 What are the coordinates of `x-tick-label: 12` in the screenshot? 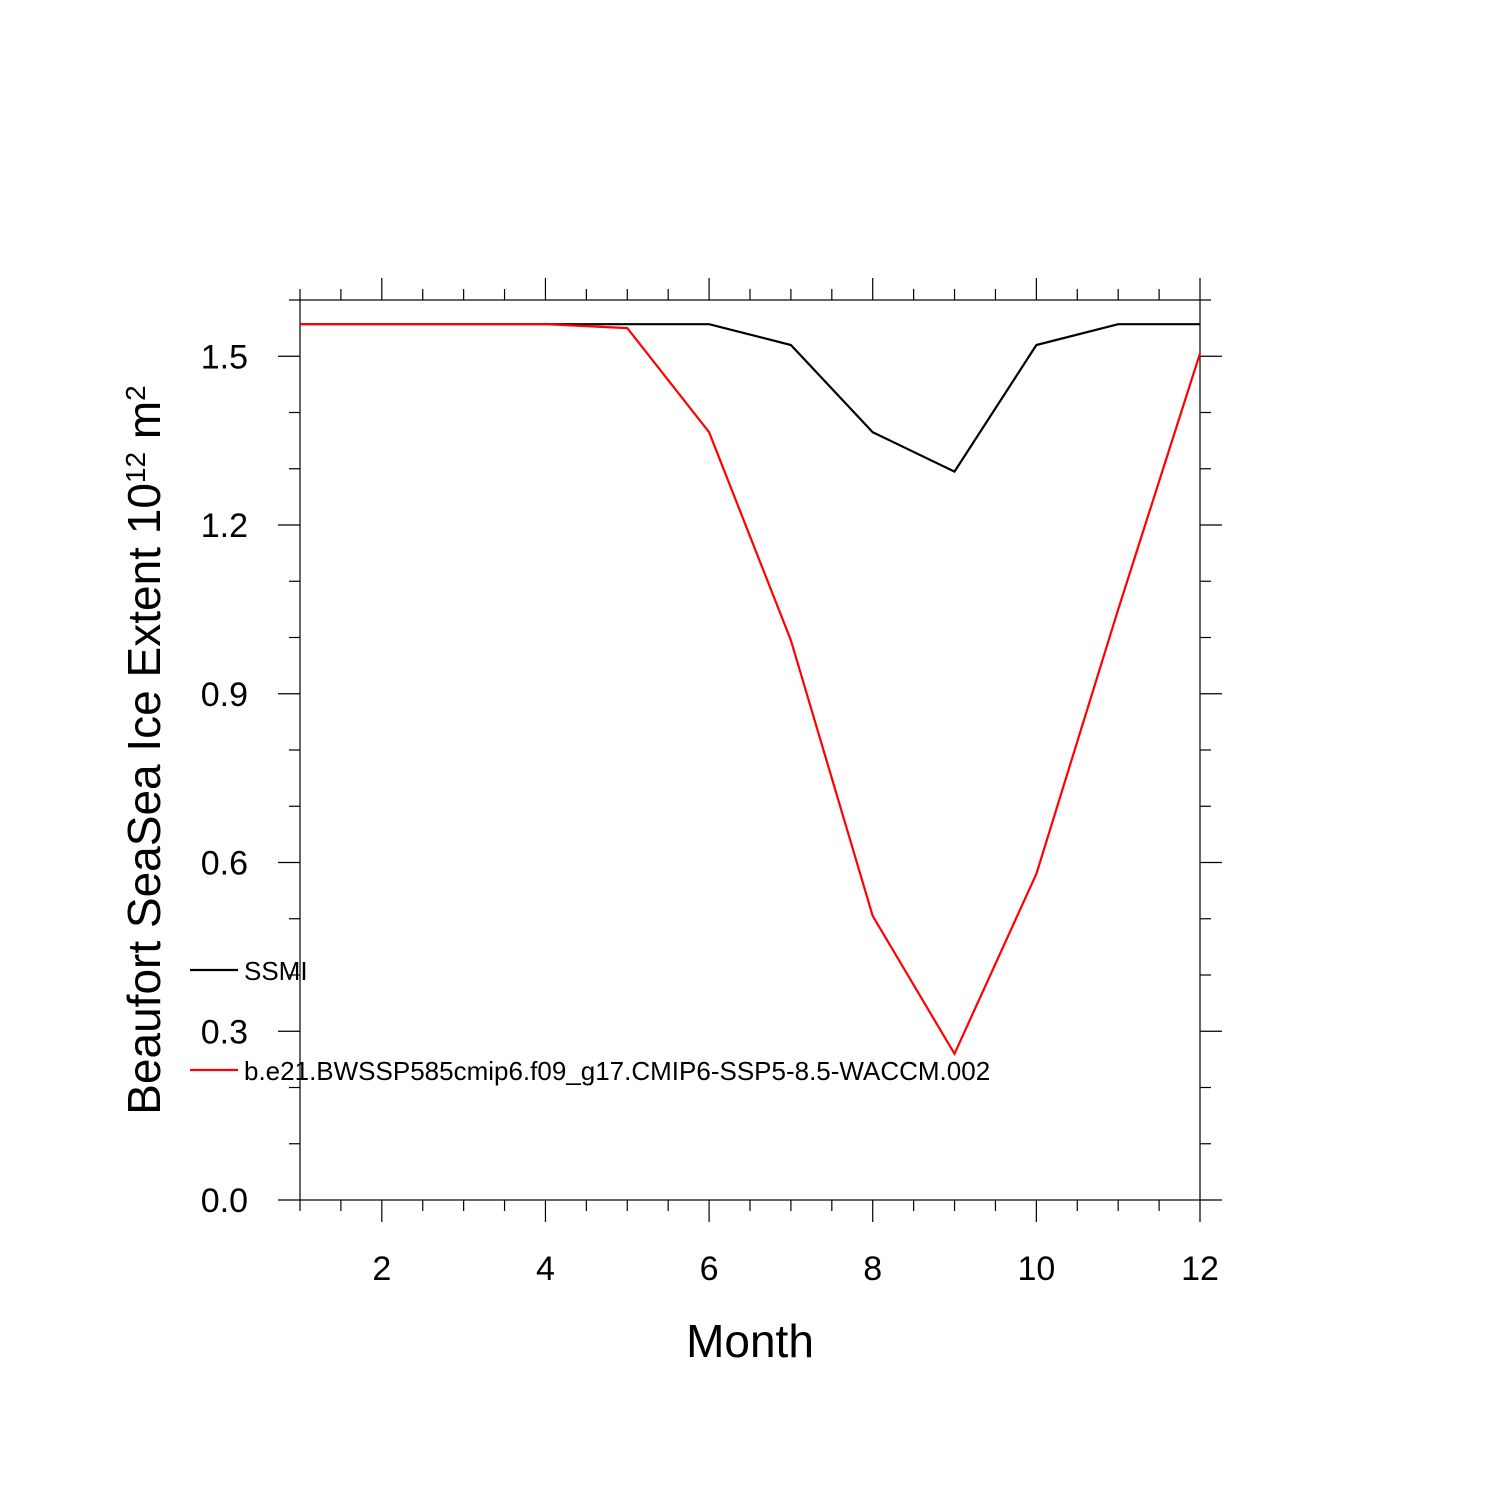 It's located at (1200, 1269).